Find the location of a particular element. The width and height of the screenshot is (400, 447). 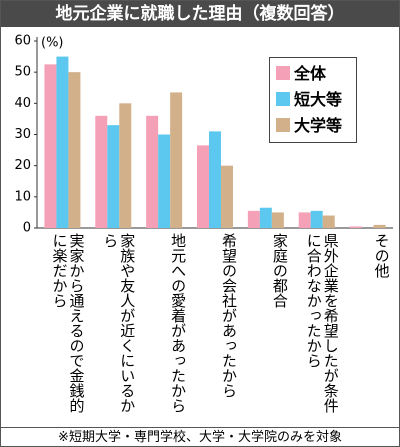

x-tick-label: 県外企業を希望したが条件に合わなかったから is located at coordinates (322, 323).